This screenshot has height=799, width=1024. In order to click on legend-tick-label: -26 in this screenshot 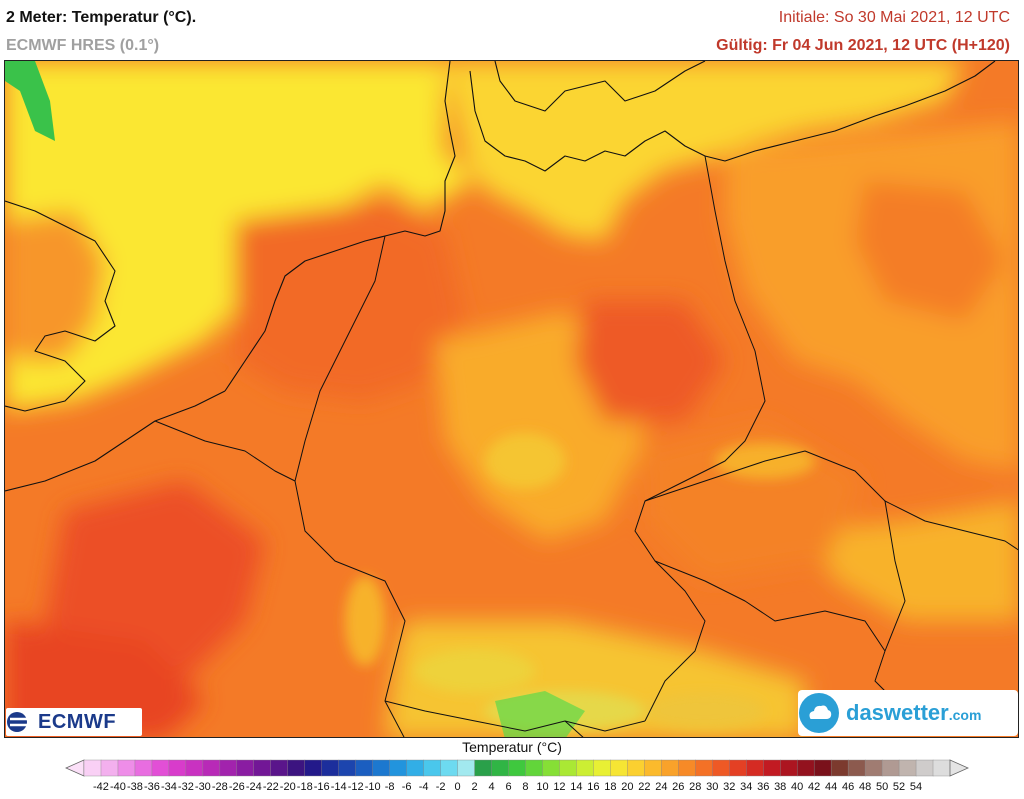, I will do `click(237, 787)`.